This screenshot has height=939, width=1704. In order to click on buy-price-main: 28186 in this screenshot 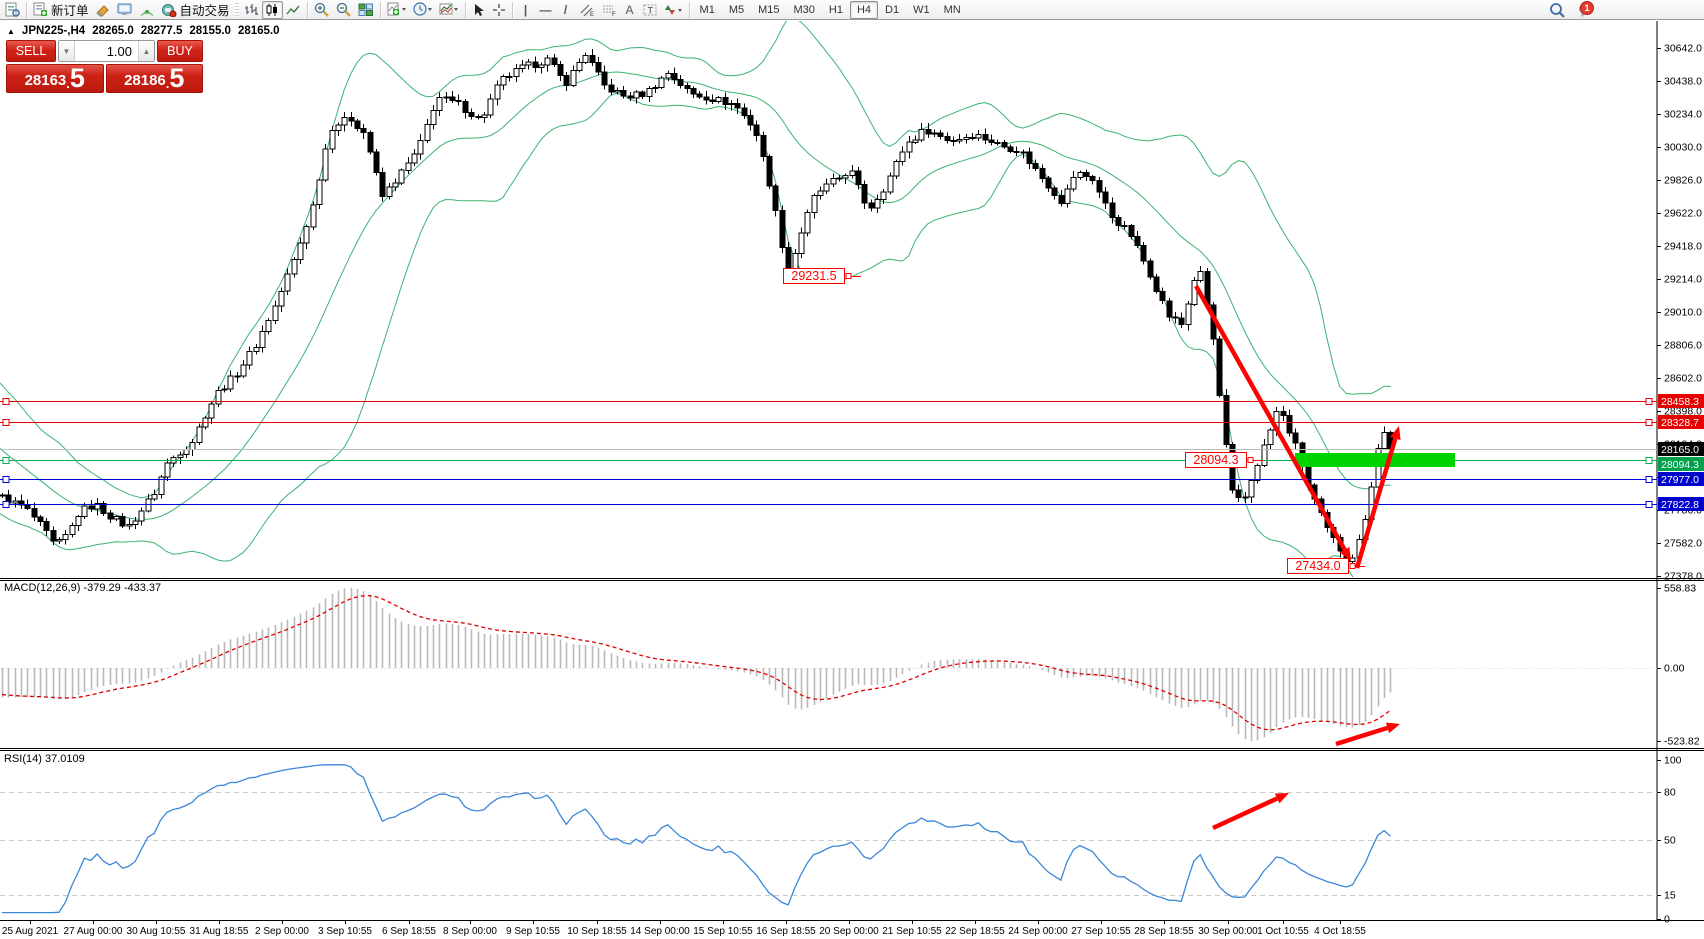, I will do `click(145, 80)`.